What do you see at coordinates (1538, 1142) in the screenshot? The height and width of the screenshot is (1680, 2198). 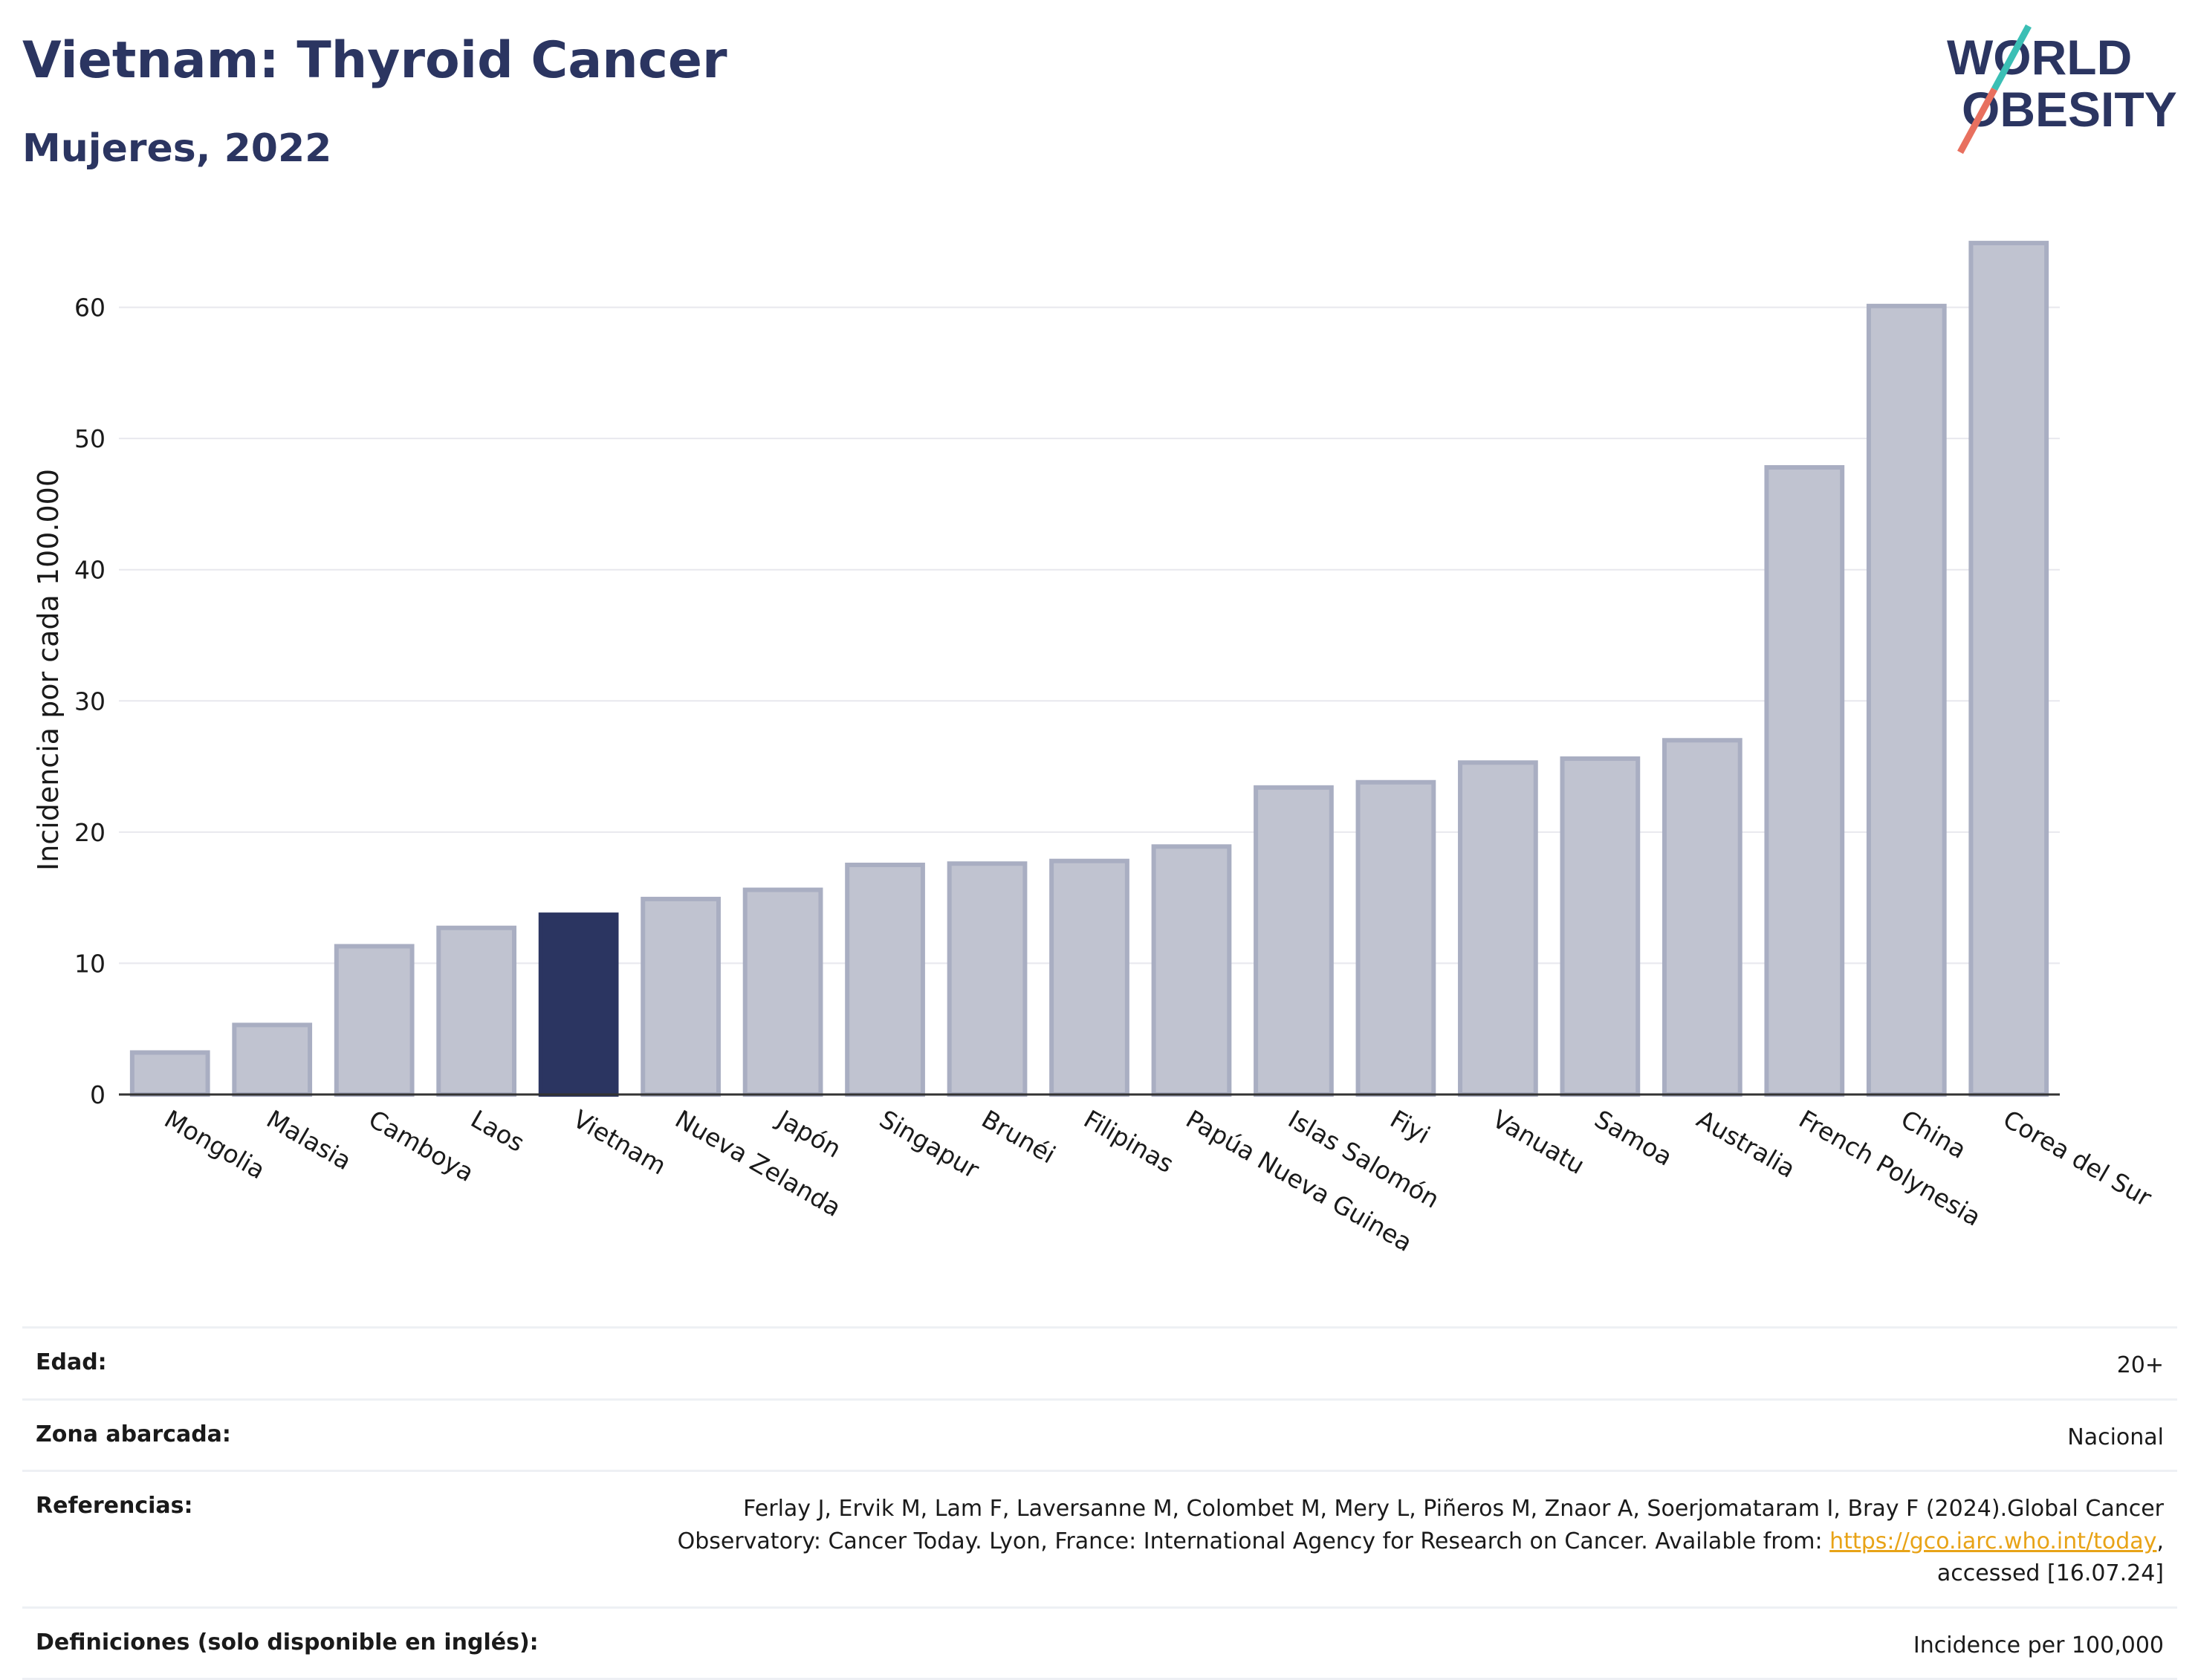 I see `x-tick-label: Vanuatu` at bounding box center [1538, 1142].